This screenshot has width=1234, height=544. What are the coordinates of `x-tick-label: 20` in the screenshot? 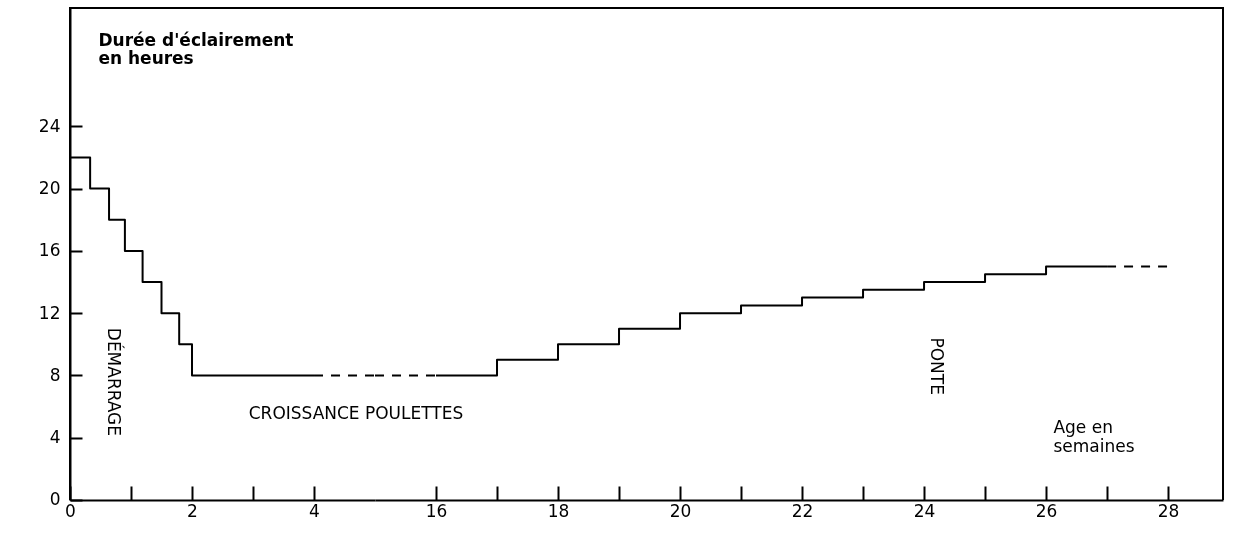 It's located at (680, 511).